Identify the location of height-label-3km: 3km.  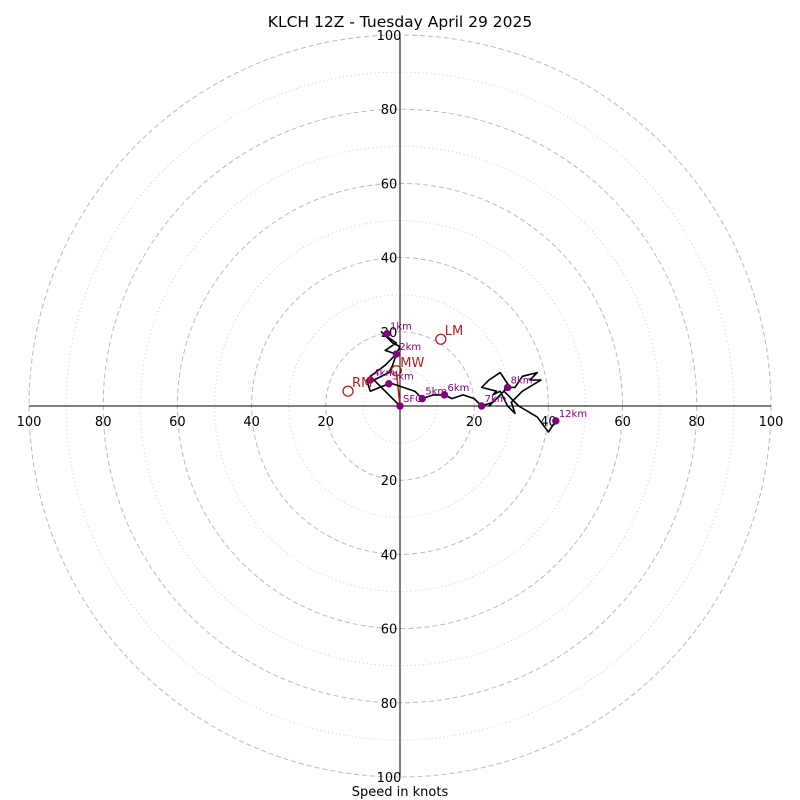
(403, 377).